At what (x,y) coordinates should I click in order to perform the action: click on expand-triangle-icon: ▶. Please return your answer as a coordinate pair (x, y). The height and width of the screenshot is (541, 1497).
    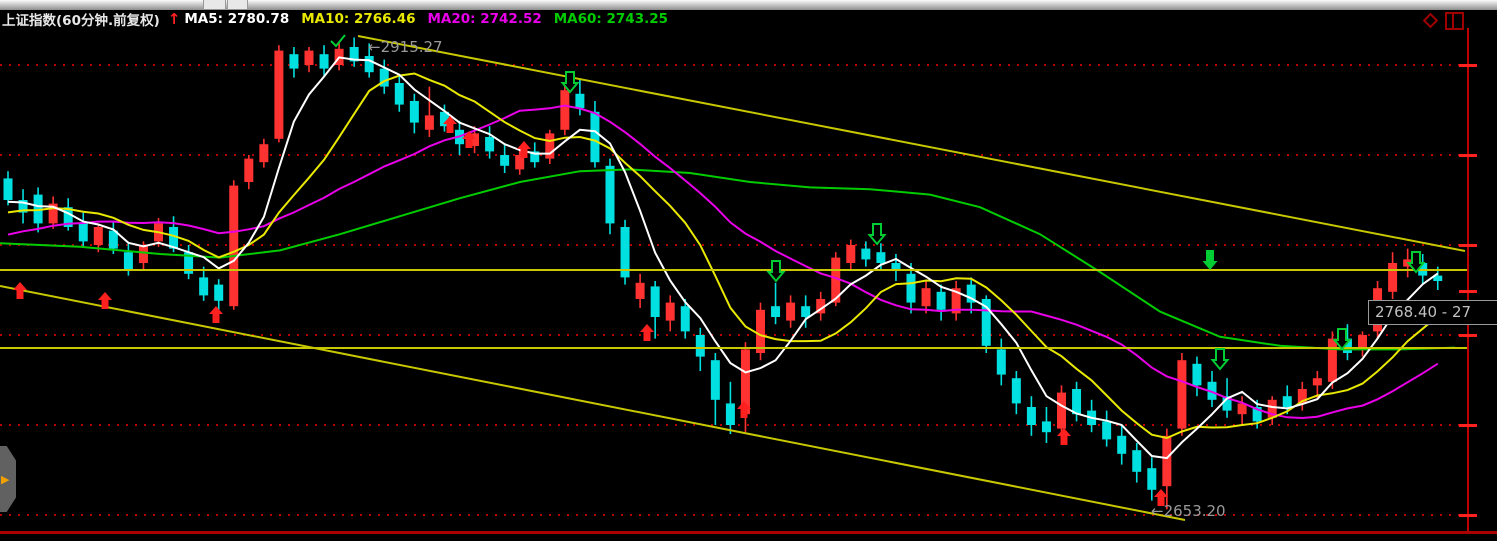
    Looking at the image, I should click on (5, 479).